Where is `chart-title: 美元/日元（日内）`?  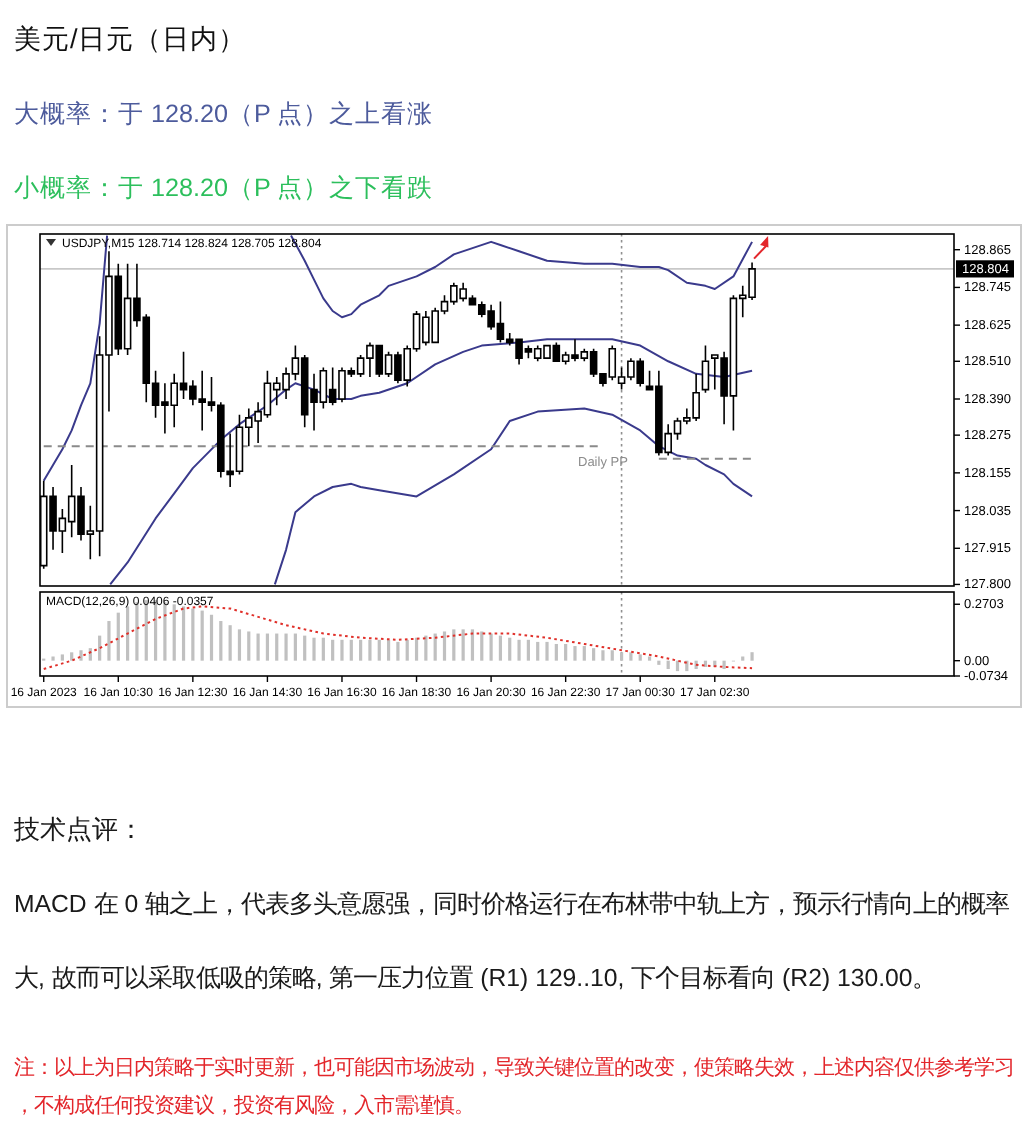
chart-title: 美元/日元（日内） is located at coordinates (130, 39).